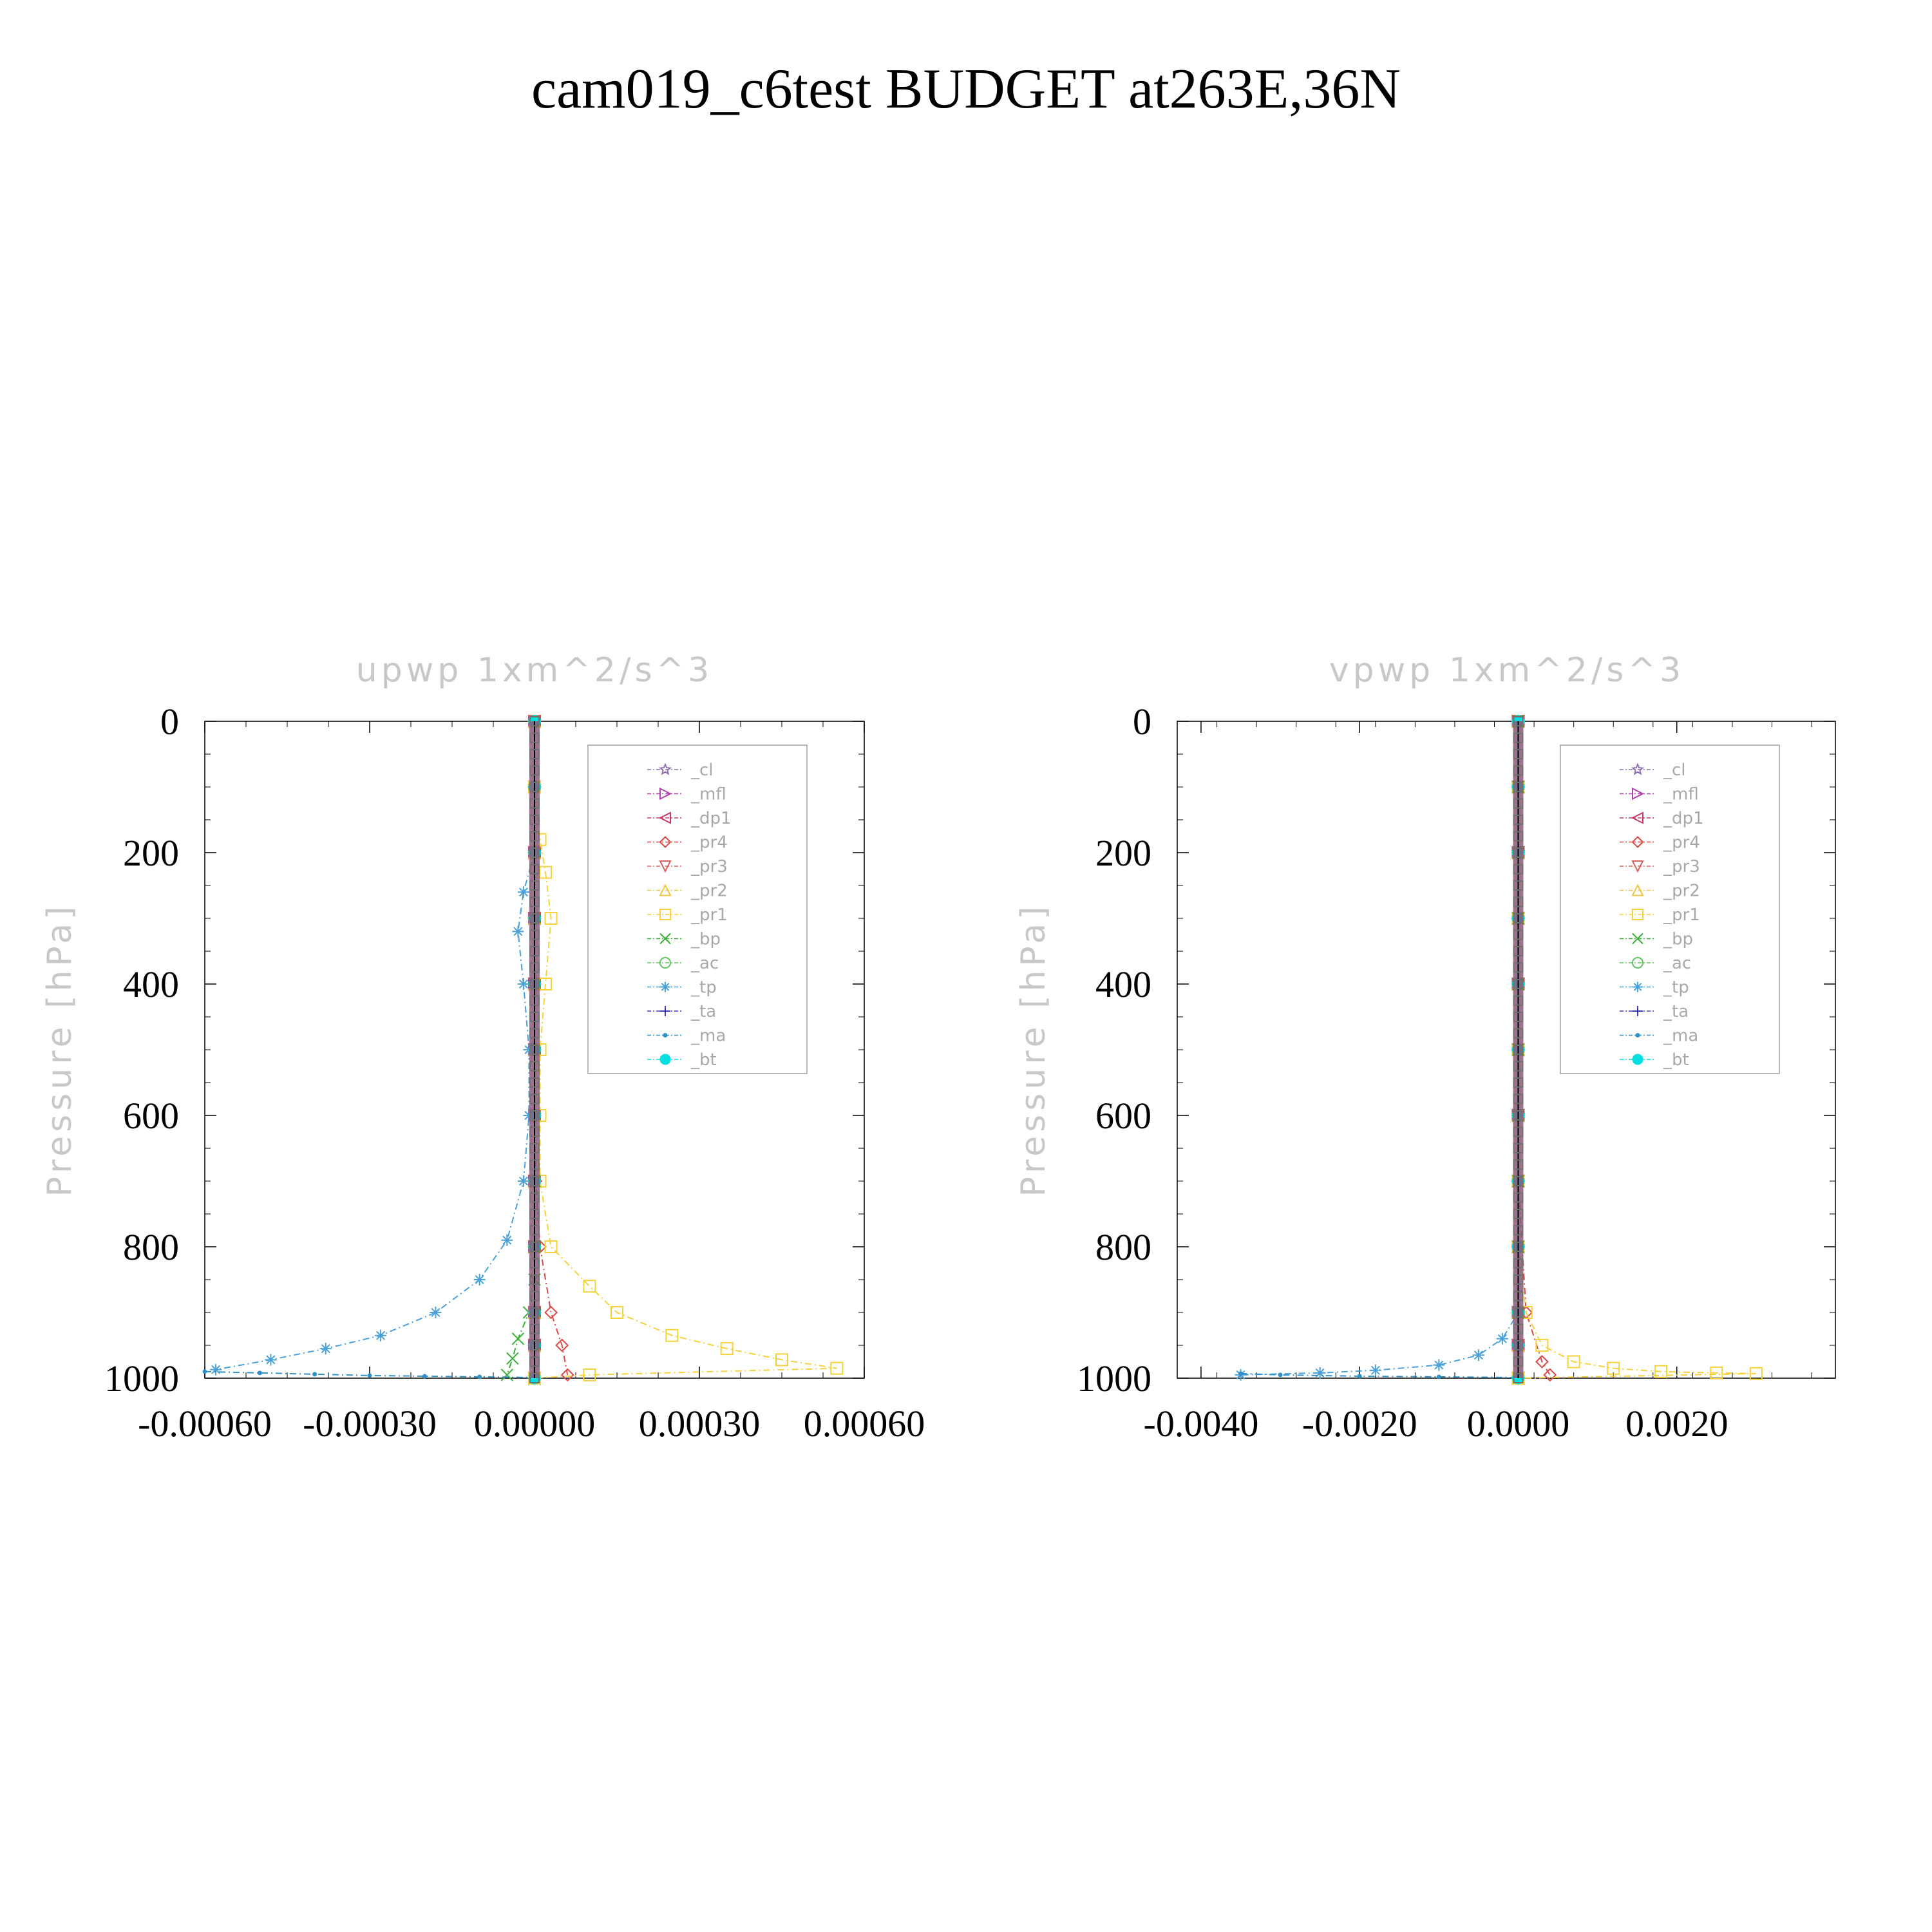 This screenshot has height=1932, width=1932. I want to click on x-tick-label: 0.00030, so click(700, 1423).